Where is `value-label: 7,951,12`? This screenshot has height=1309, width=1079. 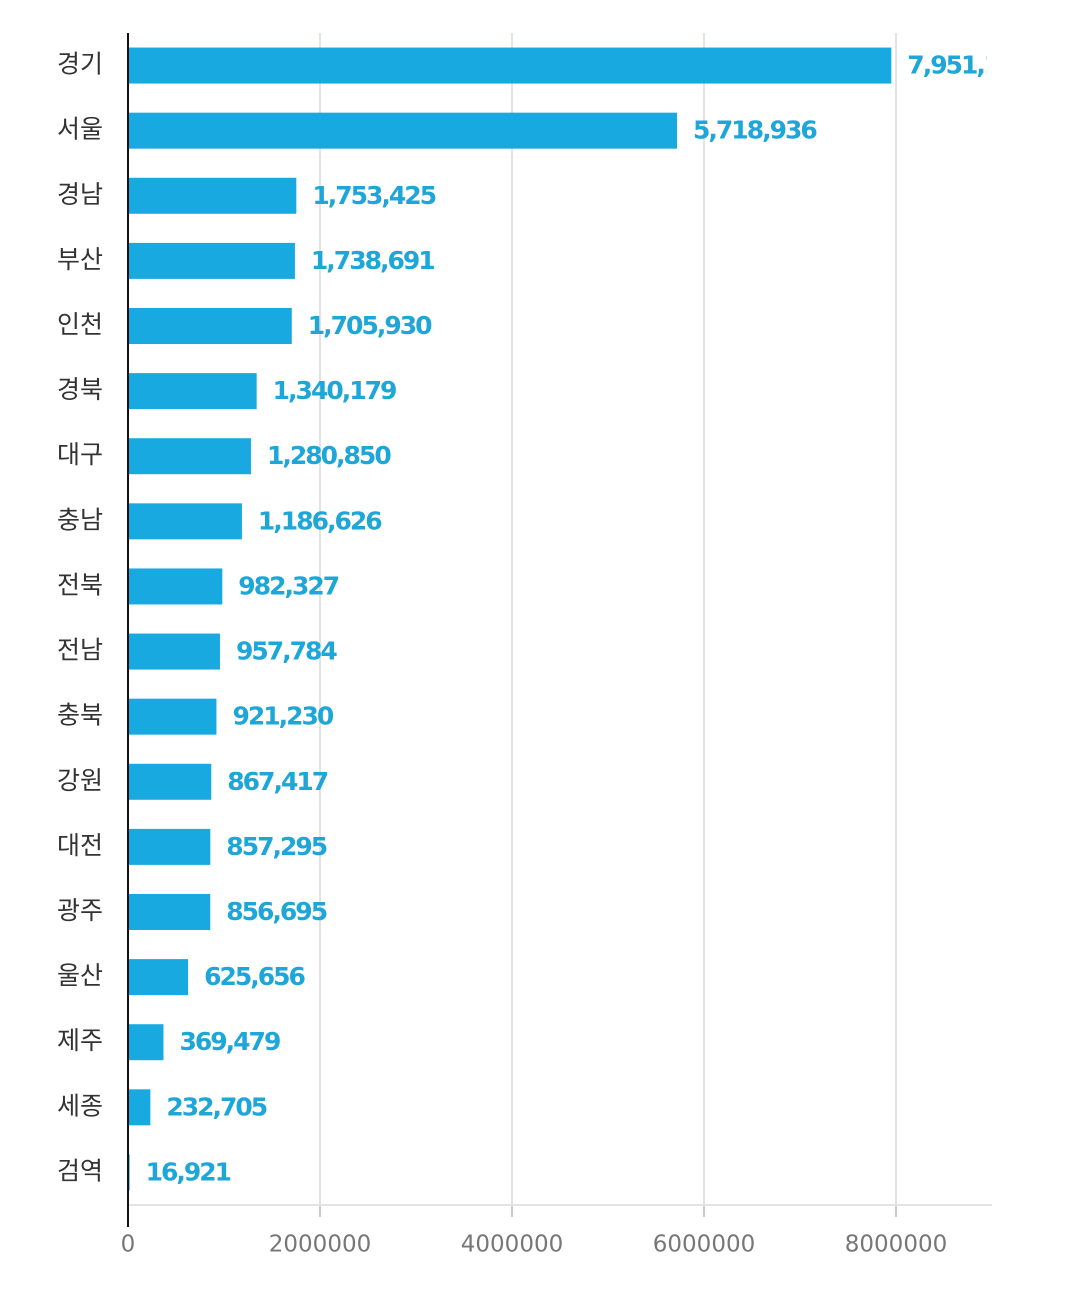 value-label: 7,951,12 is located at coordinates (961, 65).